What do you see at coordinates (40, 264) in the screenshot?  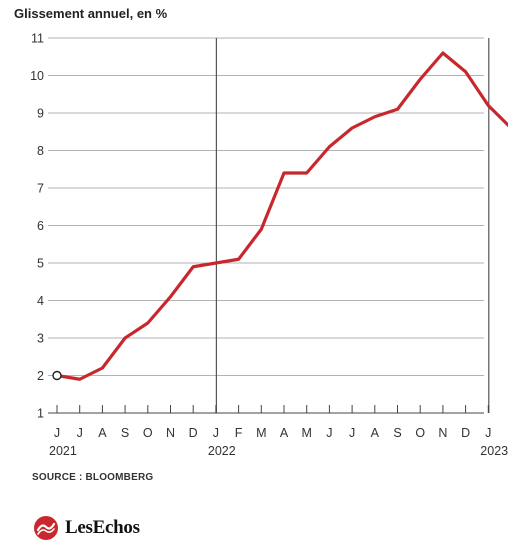 I see `y-tick-label: 5` at bounding box center [40, 264].